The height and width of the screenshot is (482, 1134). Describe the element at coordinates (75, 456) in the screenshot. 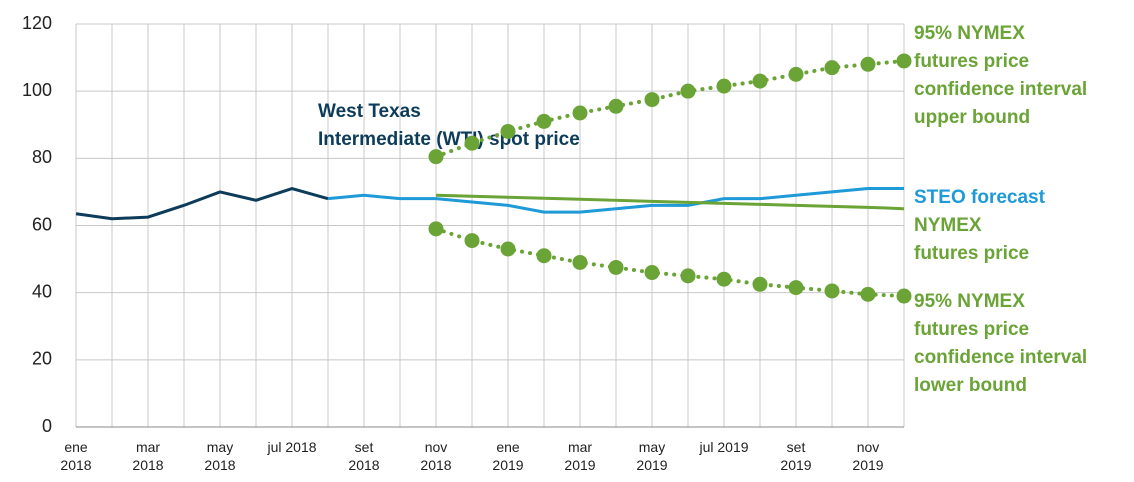

I see `x-tick-label: ene 2018` at that location.